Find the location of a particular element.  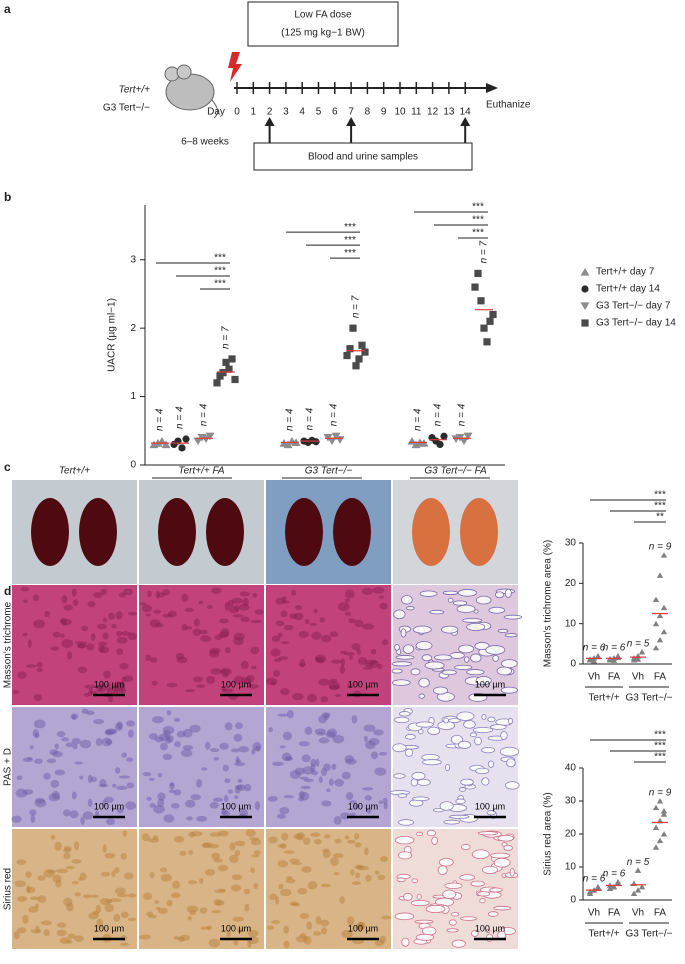

day-tick-label: 13 is located at coordinates (449, 112).